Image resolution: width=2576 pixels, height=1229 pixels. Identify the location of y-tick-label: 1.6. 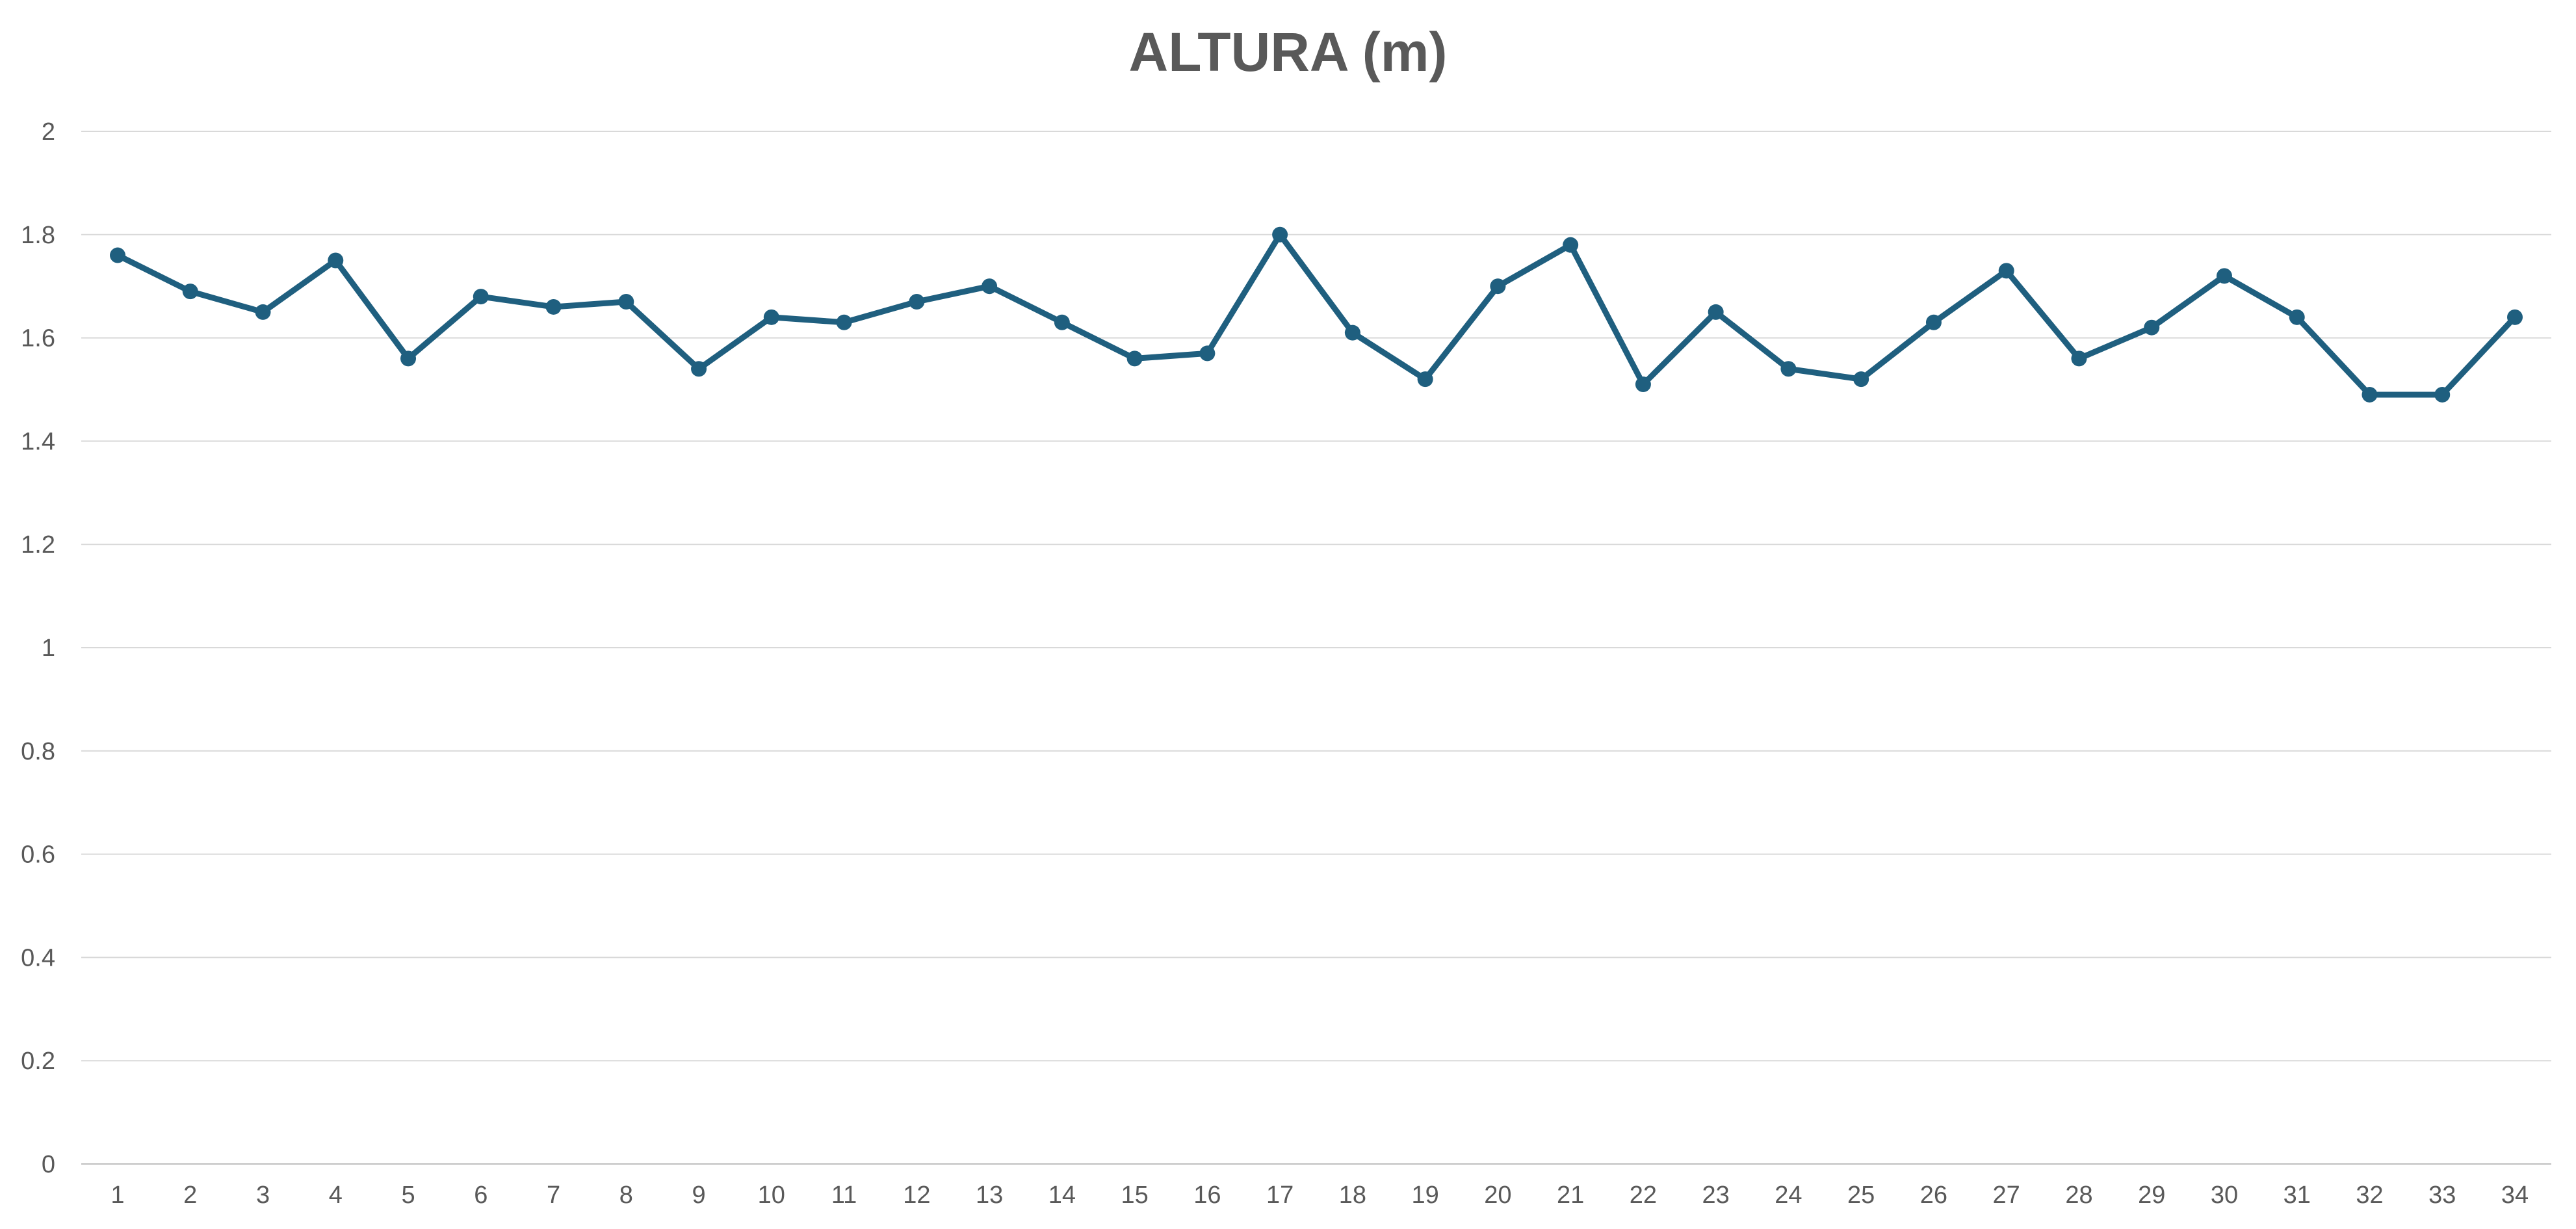
(38, 338).